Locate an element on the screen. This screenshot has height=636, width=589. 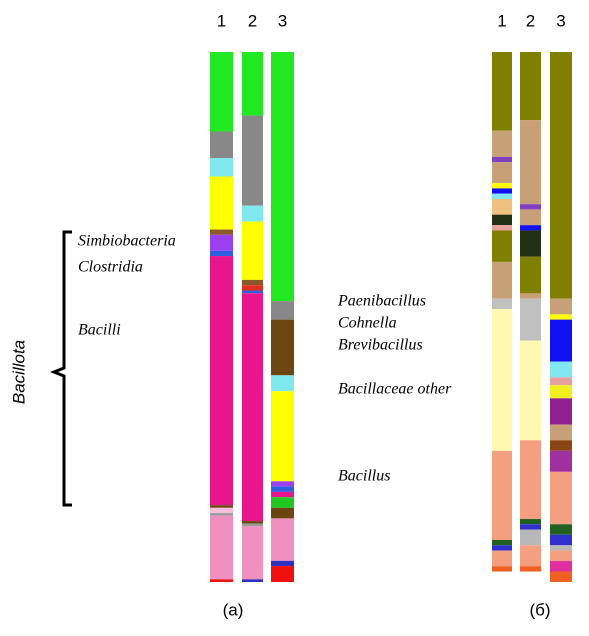
annotation: Simbiobacteria is located at coordinates (127, 241).